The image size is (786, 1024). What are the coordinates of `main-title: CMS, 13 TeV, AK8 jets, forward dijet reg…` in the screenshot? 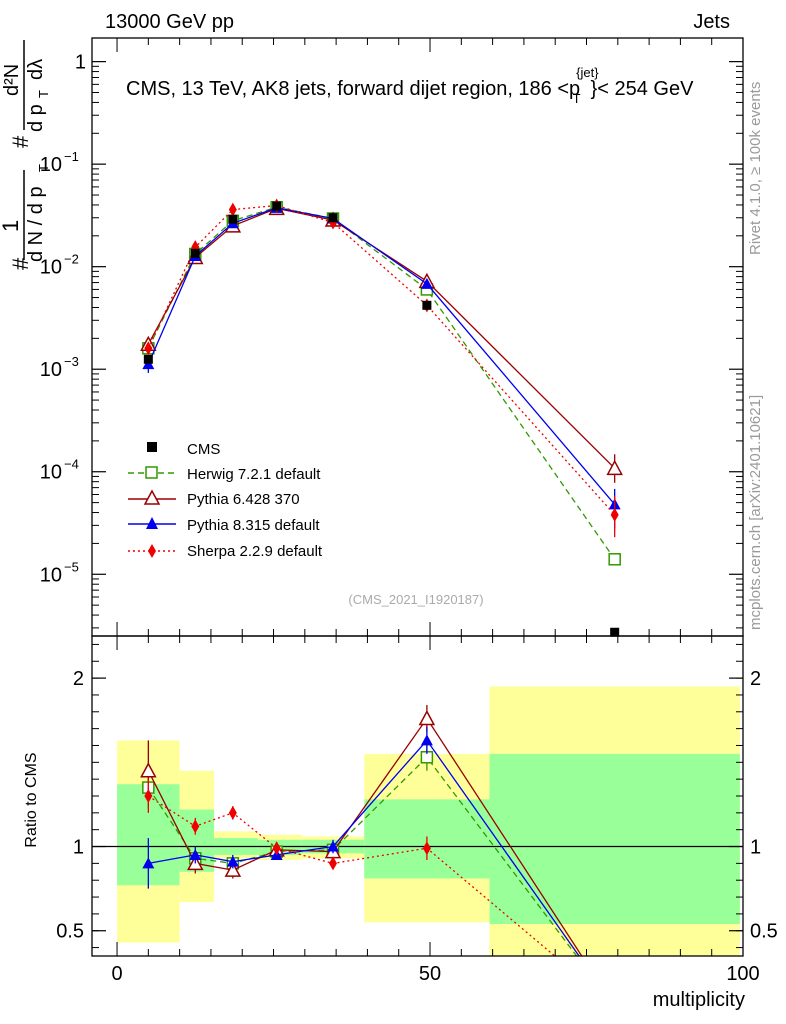 It's located at (410, 85).